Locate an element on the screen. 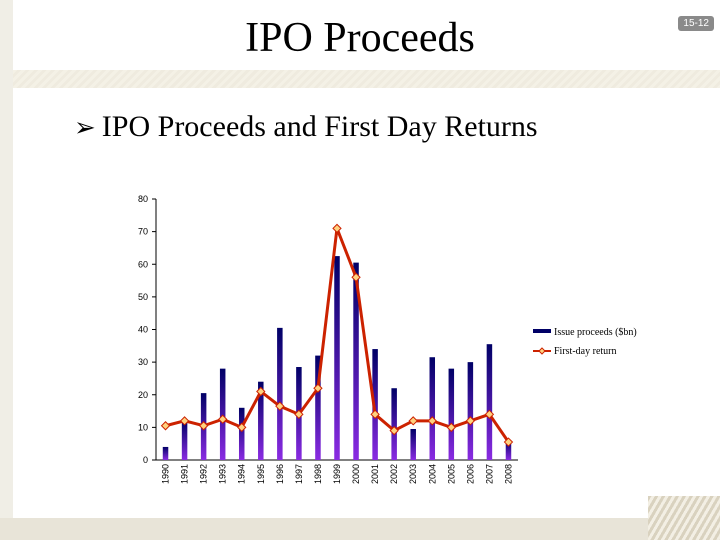 The width and height of the screenshot is (720, 540). slide-number: 15-12 is located at coordinates (696, 23).